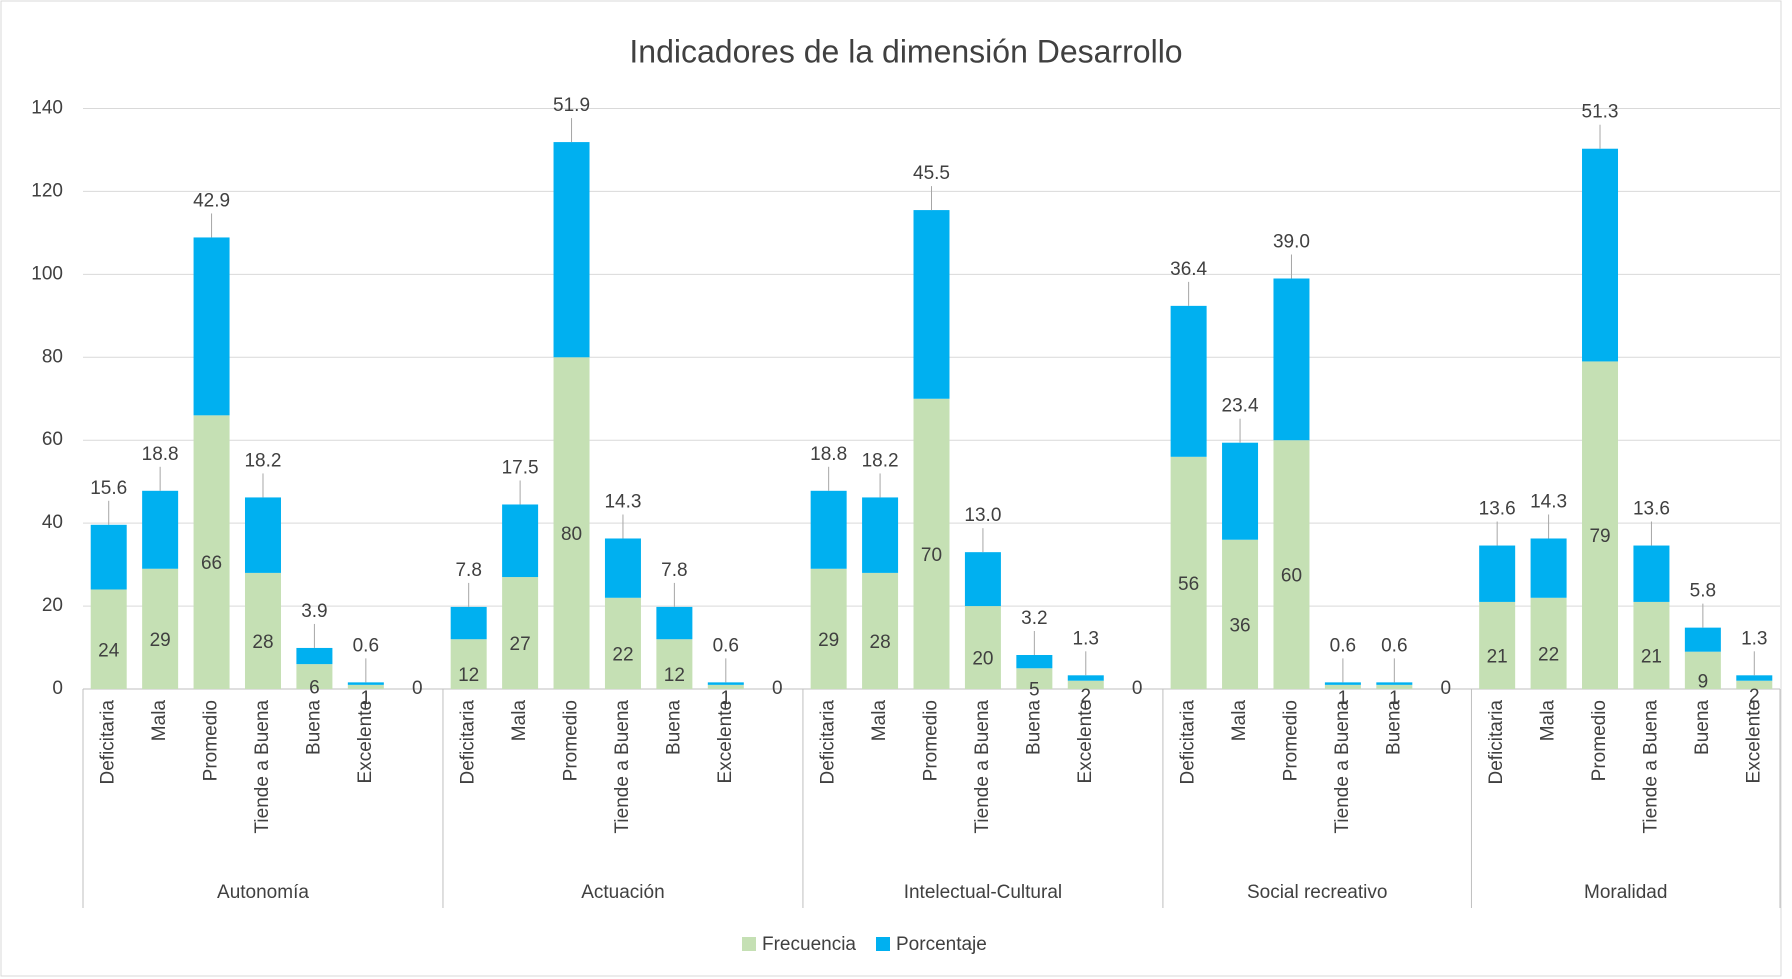 The width and height of the screenshot is (1792, 979). Describe the element at coordinates (883, 944) in the screenshot. I see `legend-swatch` at that location.